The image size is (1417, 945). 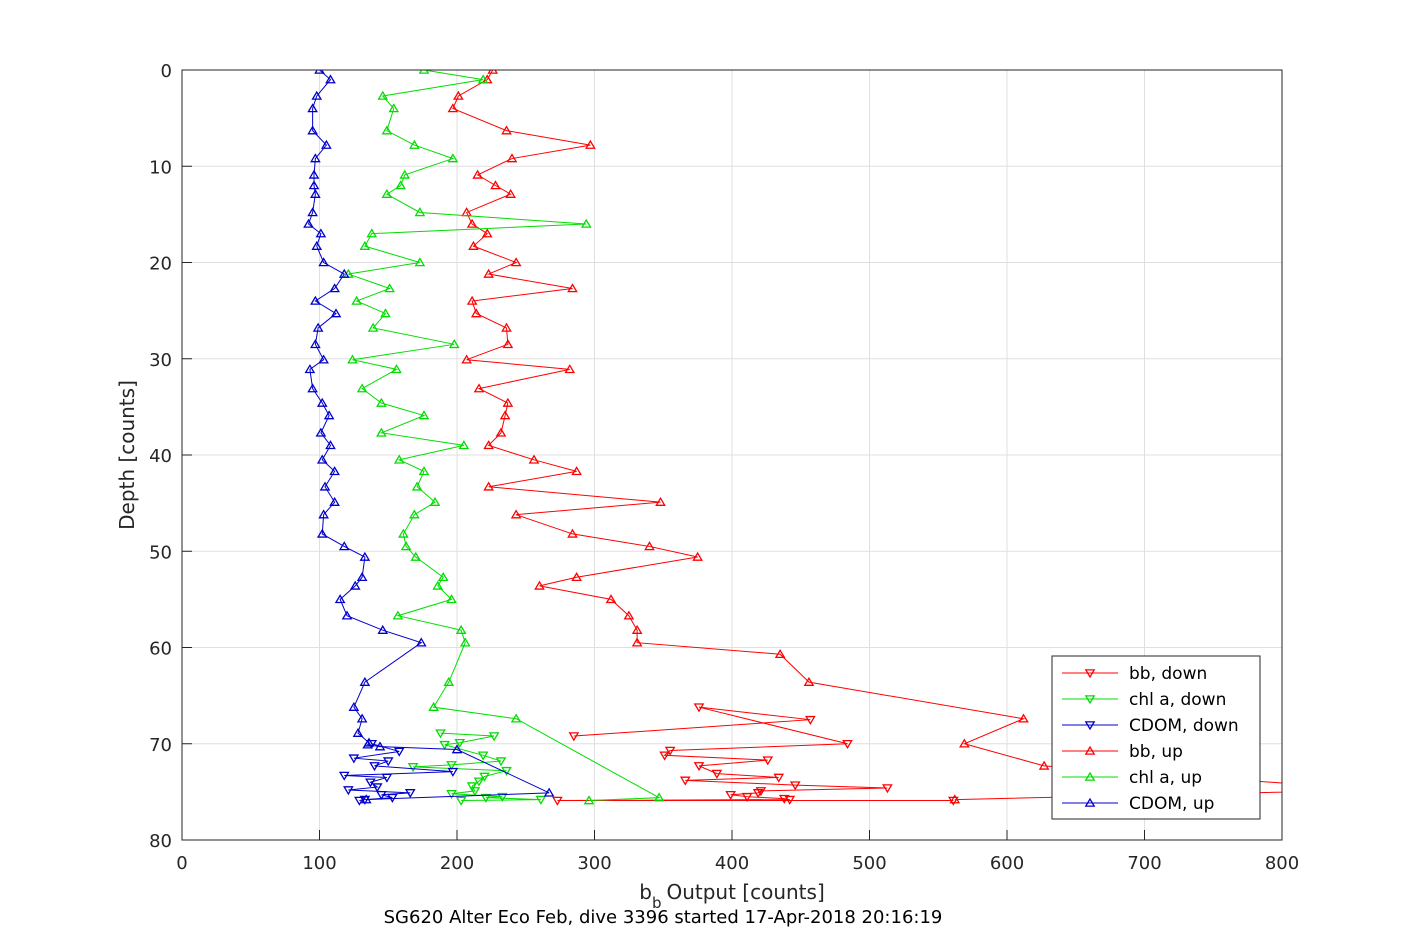 I want to click on x-axis-label: bb Output [counts], so click(x=732, y=896).